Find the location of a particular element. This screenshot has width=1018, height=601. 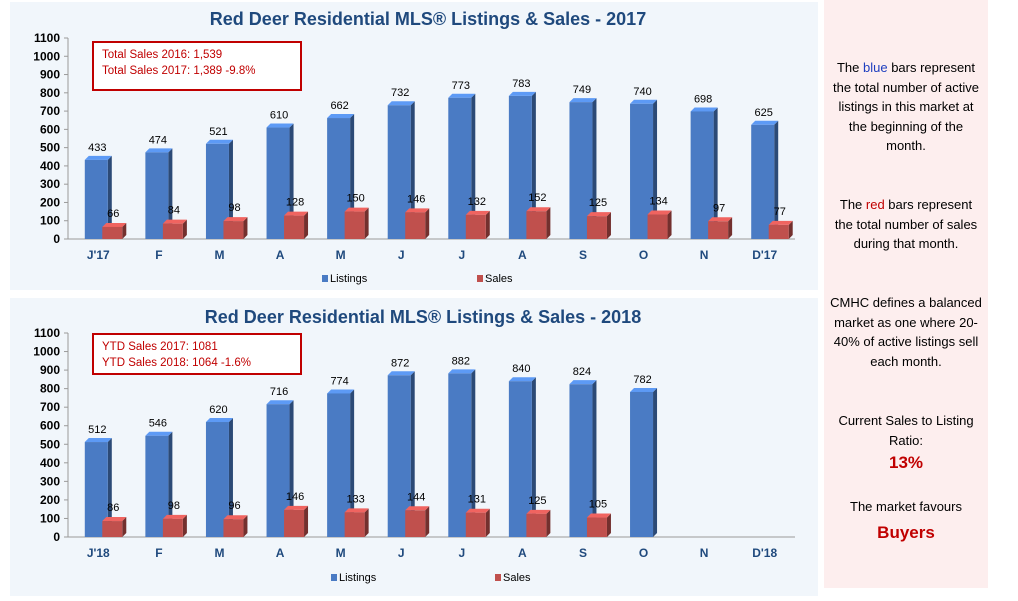

x-category-label: F is located at coordinates (158, 553).